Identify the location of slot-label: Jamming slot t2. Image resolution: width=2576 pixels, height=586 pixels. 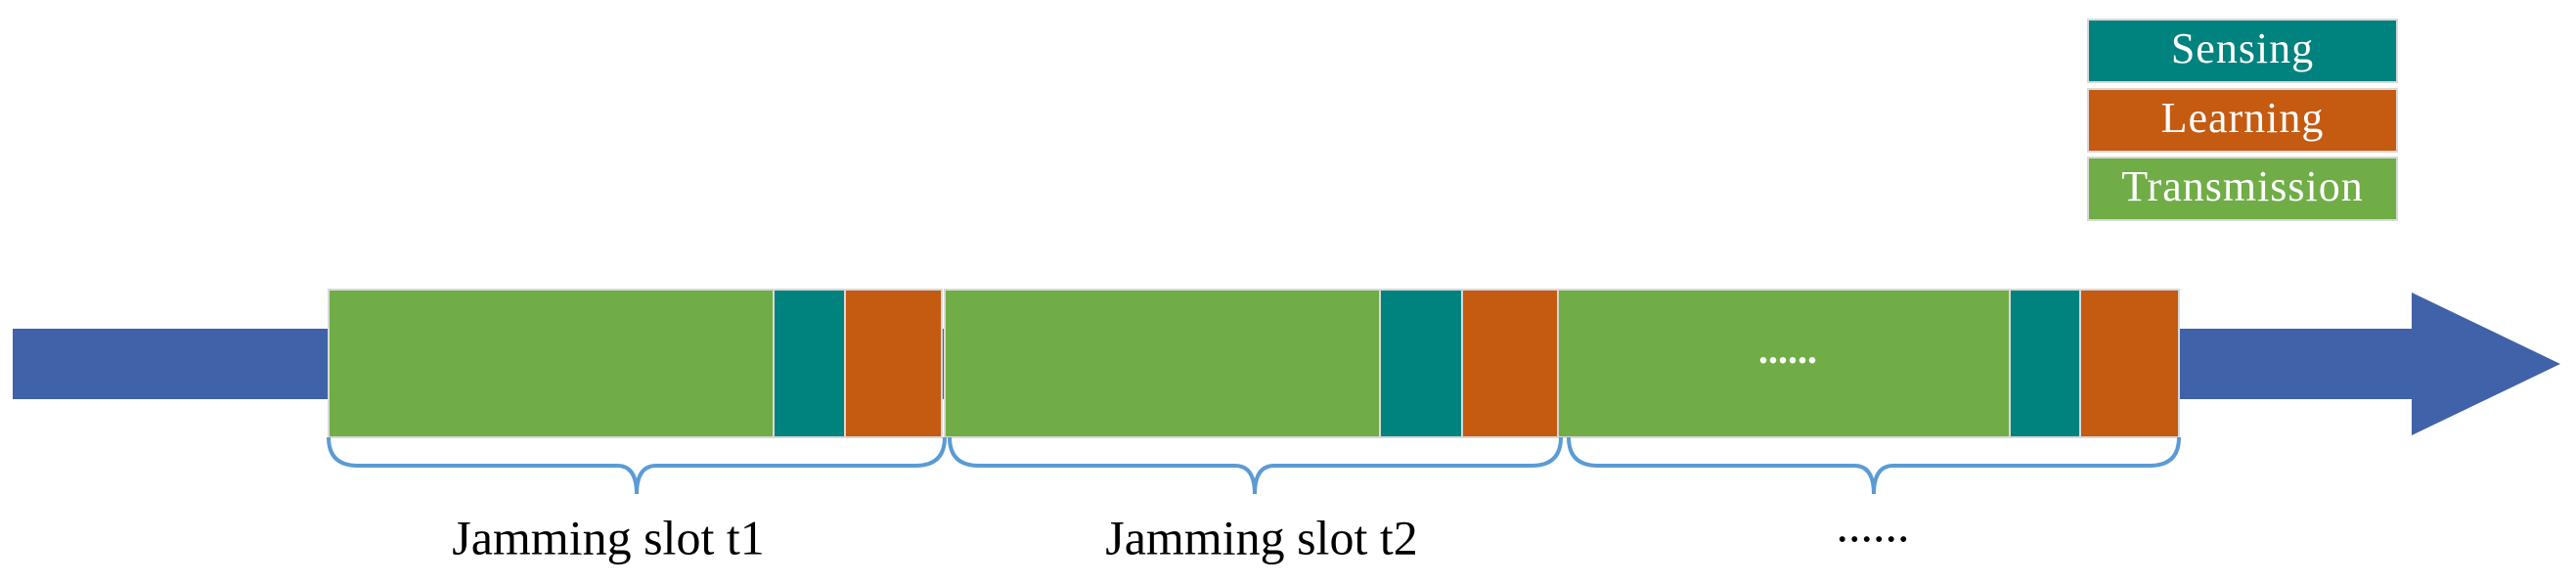
(1261, 537).